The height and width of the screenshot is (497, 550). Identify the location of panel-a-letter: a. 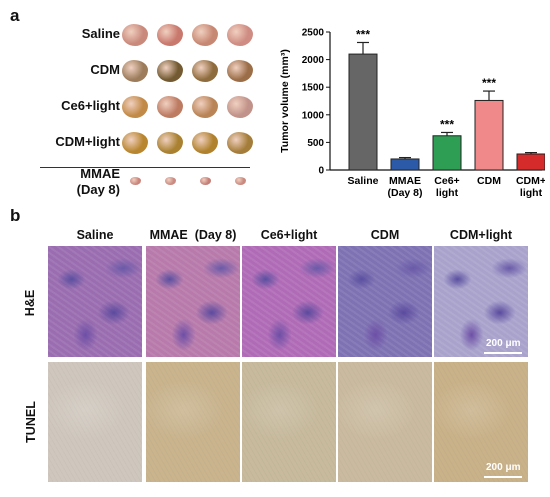
(15, 15).